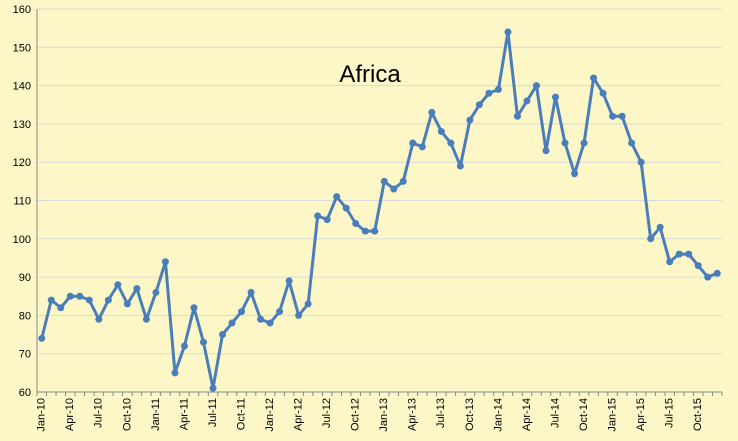  What do you see at coordinates (127, 414) in the screenshot?
I see `x-tick-label: Oct-10` at bounding box center [127, 414].